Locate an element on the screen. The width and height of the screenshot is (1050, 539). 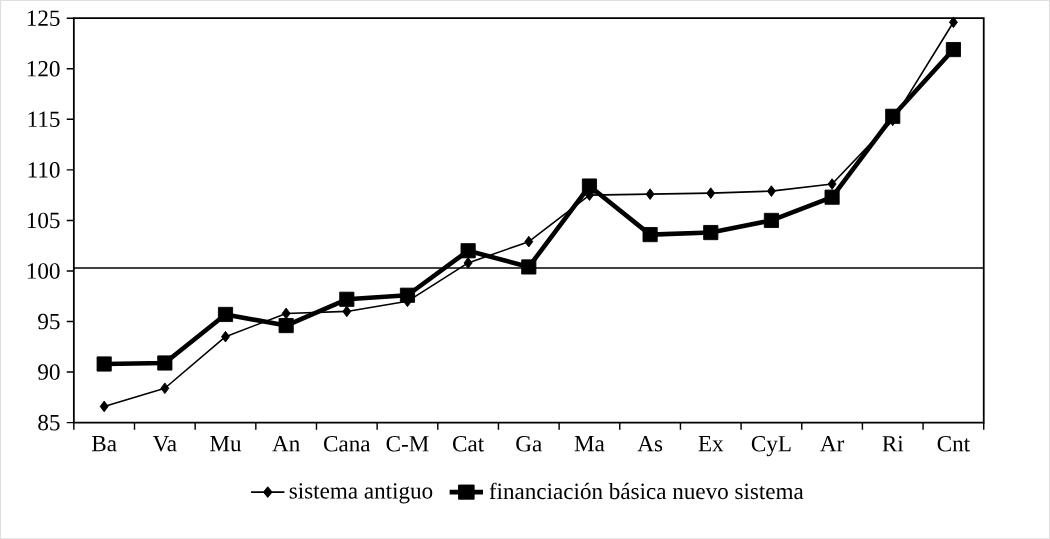
y-tick-label: 95 is located at coordinates (49, 321).